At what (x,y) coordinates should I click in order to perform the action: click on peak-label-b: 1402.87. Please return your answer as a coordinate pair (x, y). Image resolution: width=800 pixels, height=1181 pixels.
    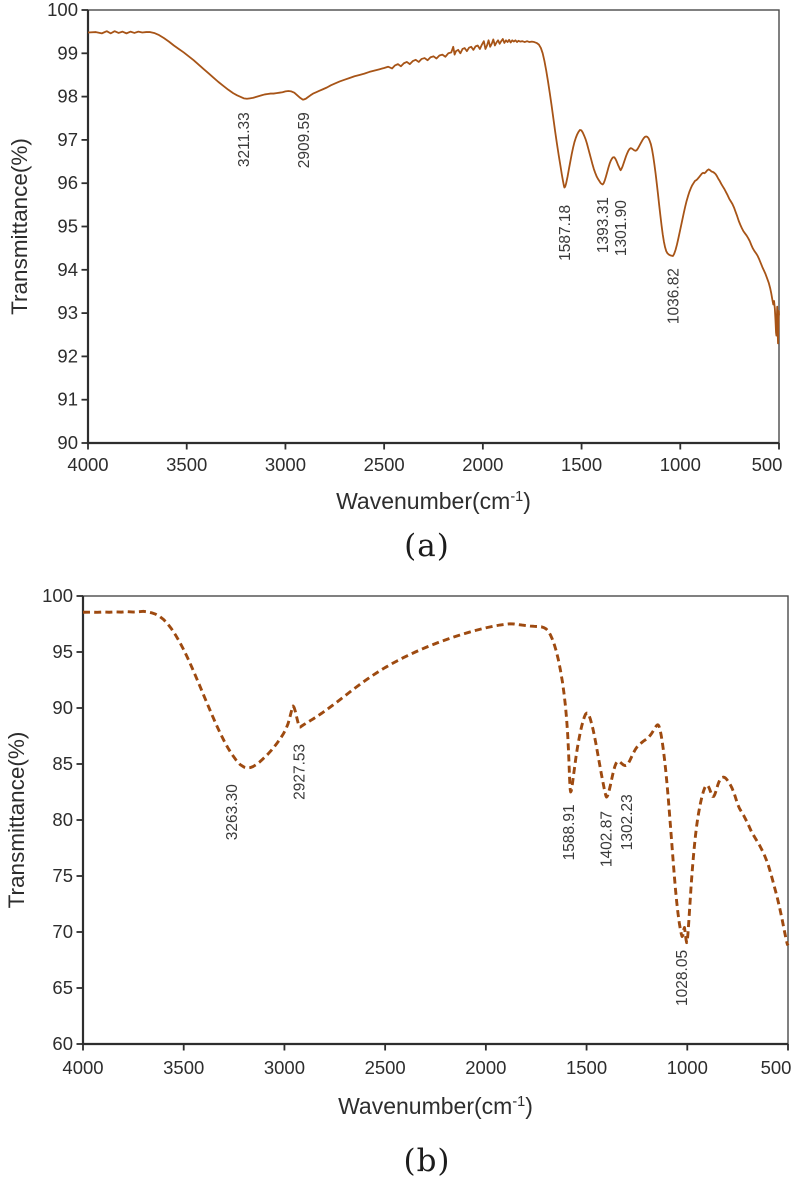
    Looking at the image, I should click on (607, 839).